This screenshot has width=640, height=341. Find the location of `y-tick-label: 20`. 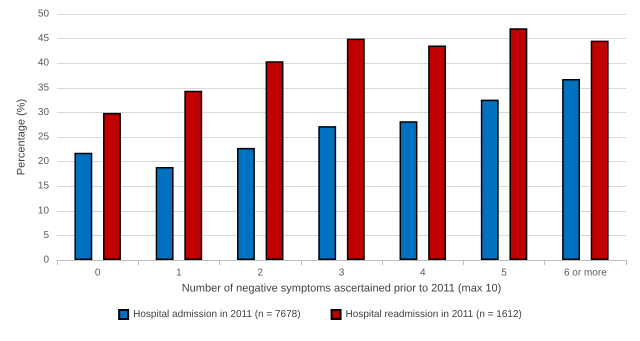

y-tick-label: 20 is located at coordinates (44, 162).